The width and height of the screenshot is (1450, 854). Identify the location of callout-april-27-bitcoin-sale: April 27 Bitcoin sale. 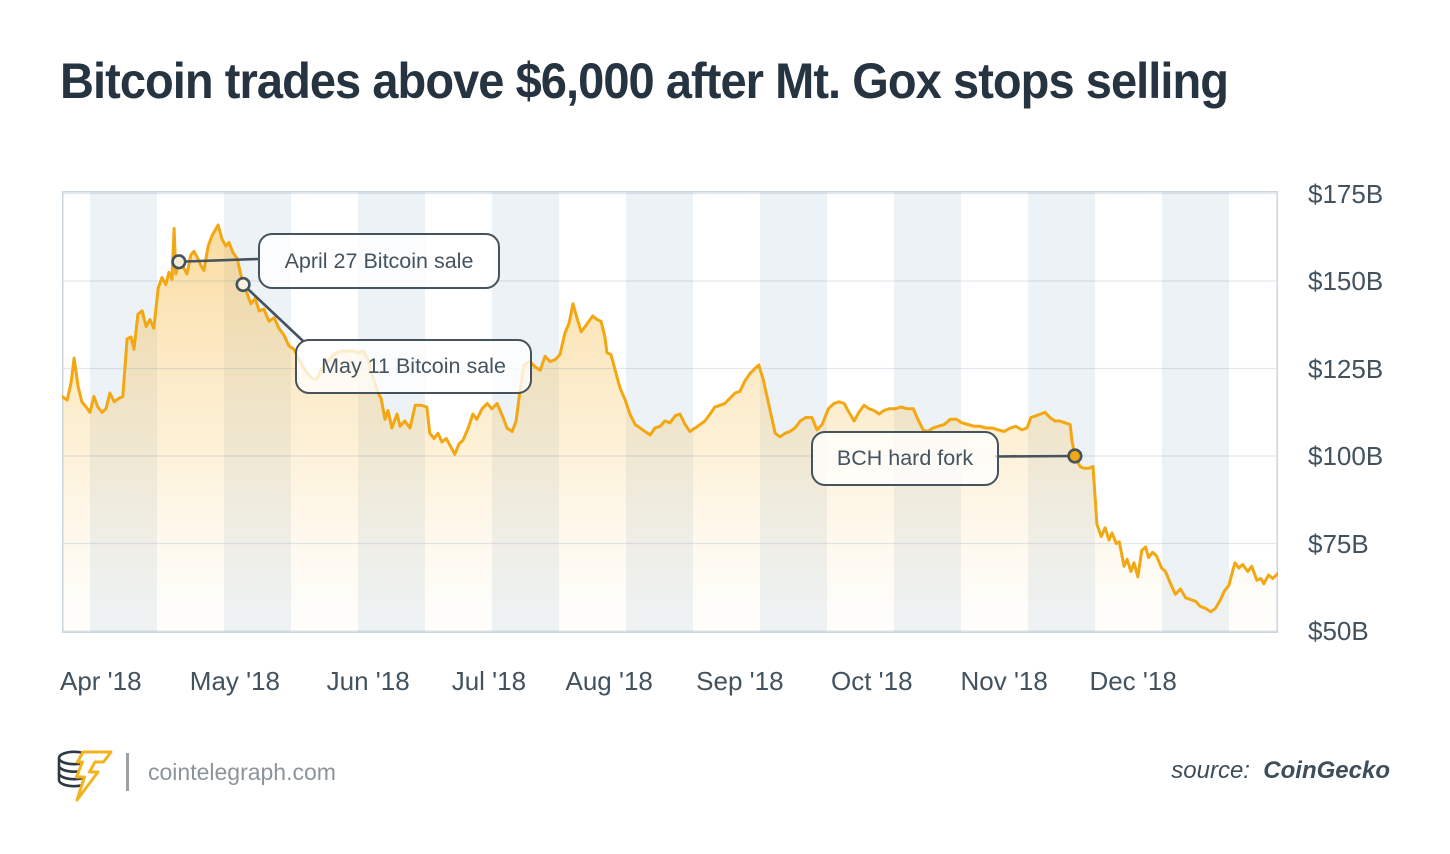
(379, 261).